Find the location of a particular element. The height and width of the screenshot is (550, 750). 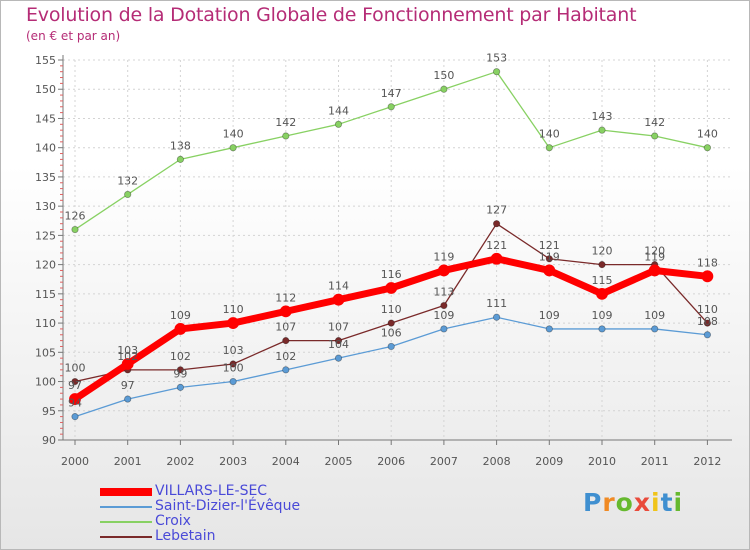

data-label: 112 is located at coordinates (285, 297).